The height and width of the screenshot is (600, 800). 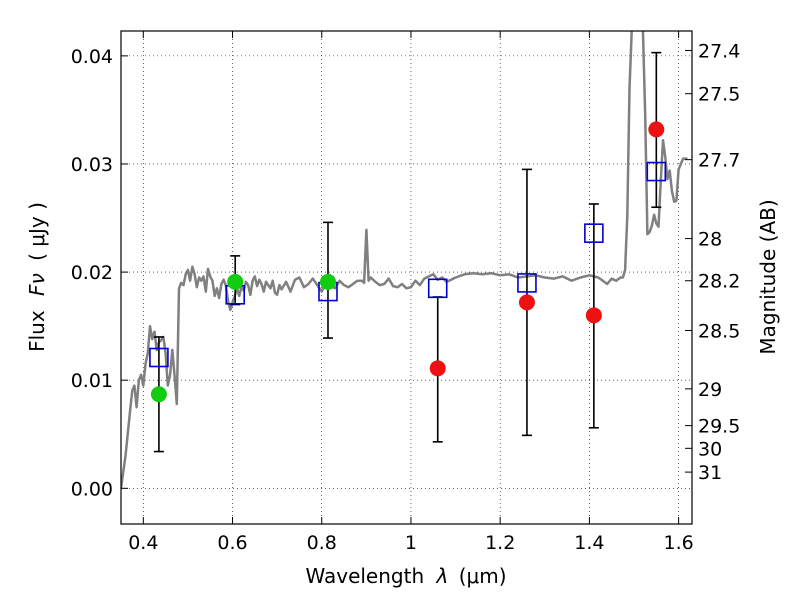 What do you see at coordinates (411, 543) in the screenshot?
I see `x-tick-label: 1` at bounding box center [411, 543].